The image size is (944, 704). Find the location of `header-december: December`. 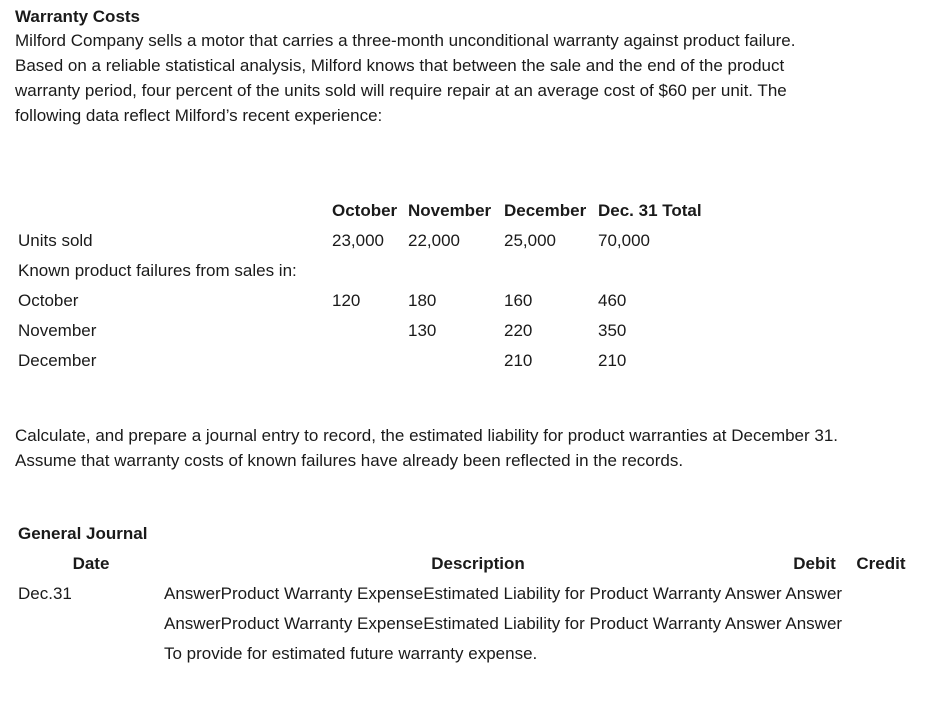

header-december: December is located at coordinates (545, 210).